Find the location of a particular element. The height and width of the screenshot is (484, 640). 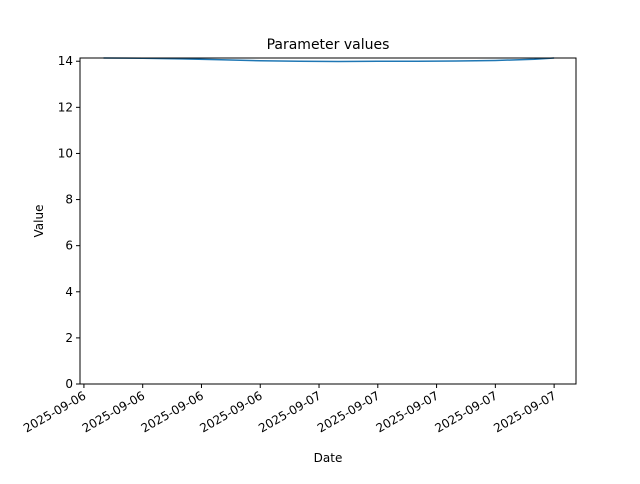

y-tick-label: 12 is located at coordinates (65, 107).